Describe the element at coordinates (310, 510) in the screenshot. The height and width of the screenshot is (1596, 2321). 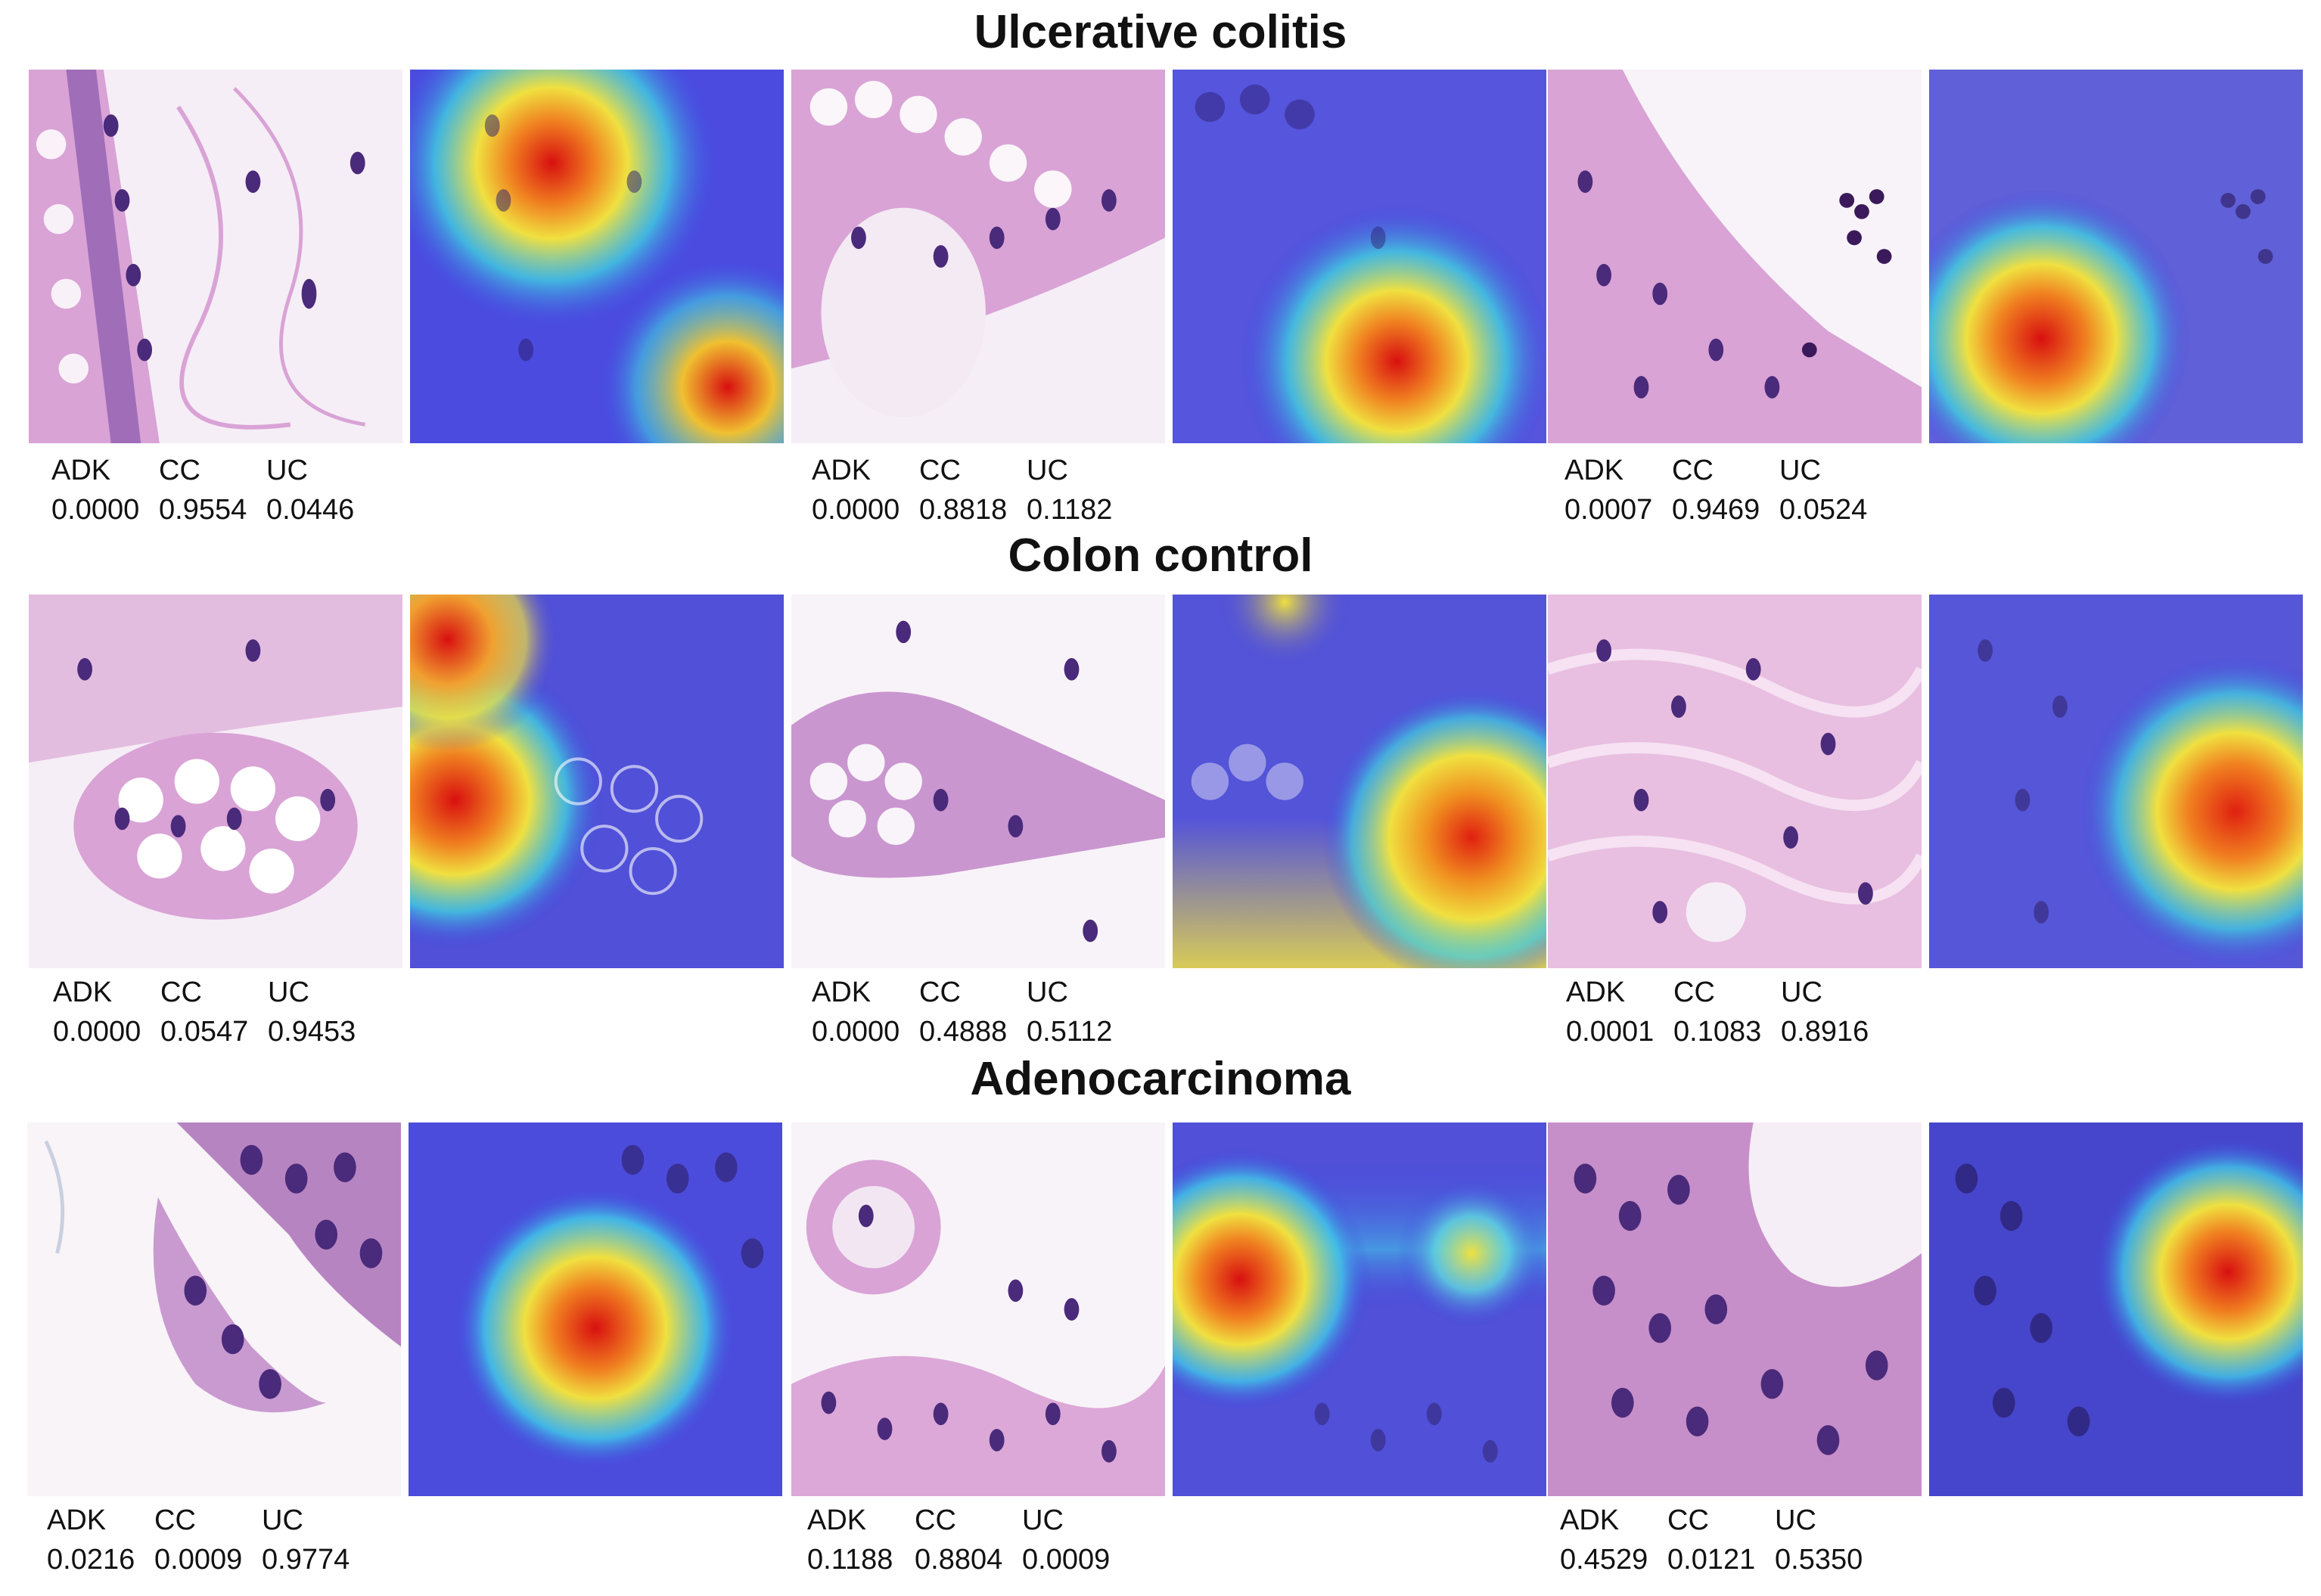
I see `value-uc: 0.0446` at that location.